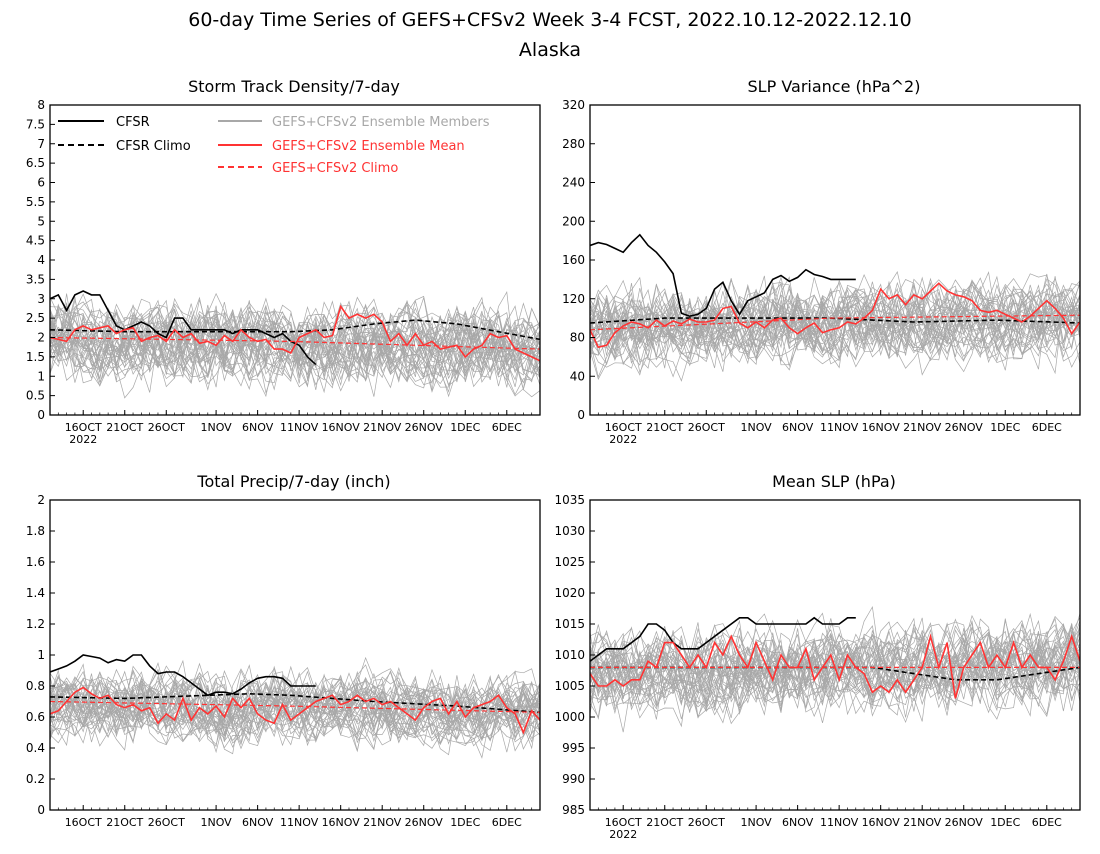 The image size is (1100, 854). Describe the element at coordinates (35, 717) in the screenshot. I see `y-tick-label: 0.6` at that location.